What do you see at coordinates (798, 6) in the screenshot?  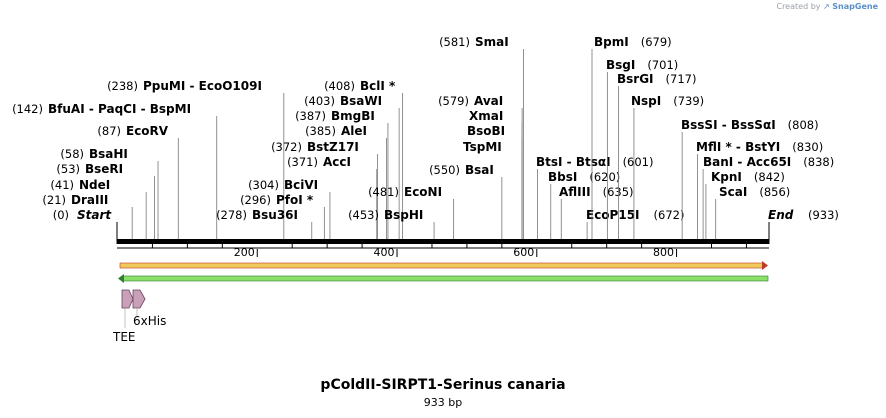 I see `credit-text: Created by` at bounding box center [798, 6].